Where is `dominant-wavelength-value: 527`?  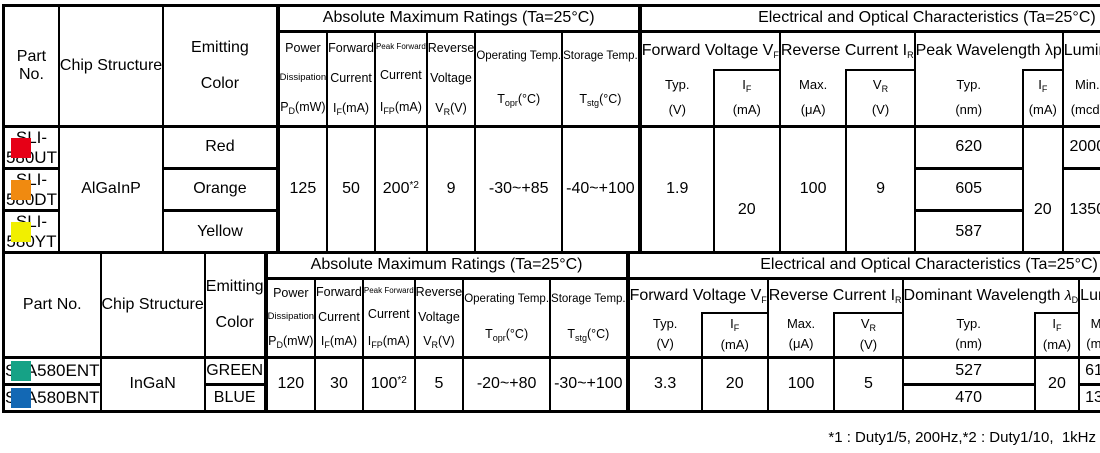
dominant-wavelength-value: 527 is located at coordinates (968, 371).